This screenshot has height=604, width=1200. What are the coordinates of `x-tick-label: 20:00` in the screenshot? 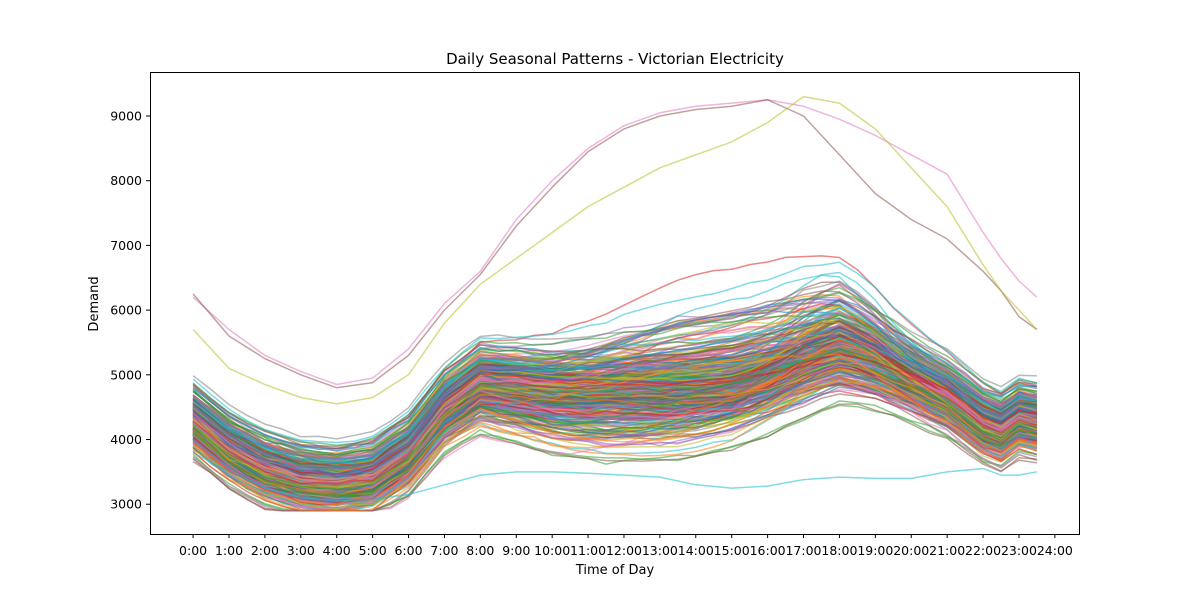 It's located at (911, 550).